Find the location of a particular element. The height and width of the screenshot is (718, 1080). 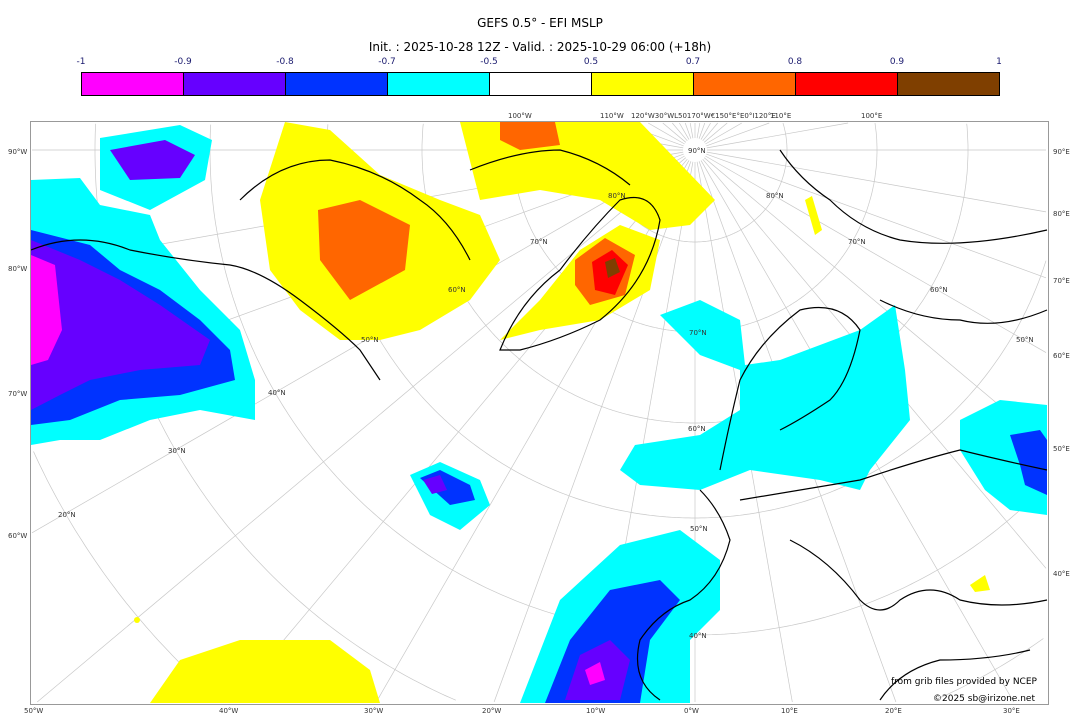

colorbar is located at coordinates (540, 84).